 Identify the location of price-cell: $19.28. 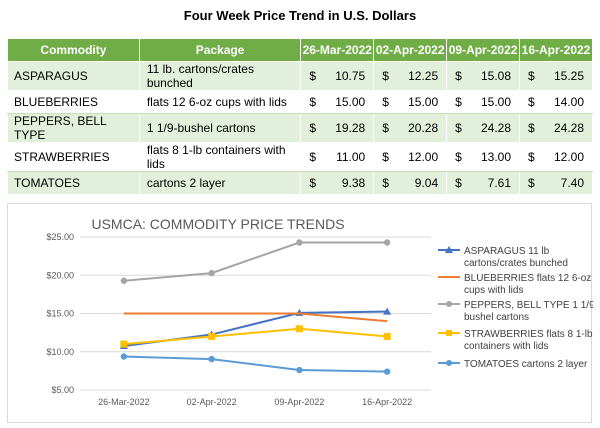
(337, 128).